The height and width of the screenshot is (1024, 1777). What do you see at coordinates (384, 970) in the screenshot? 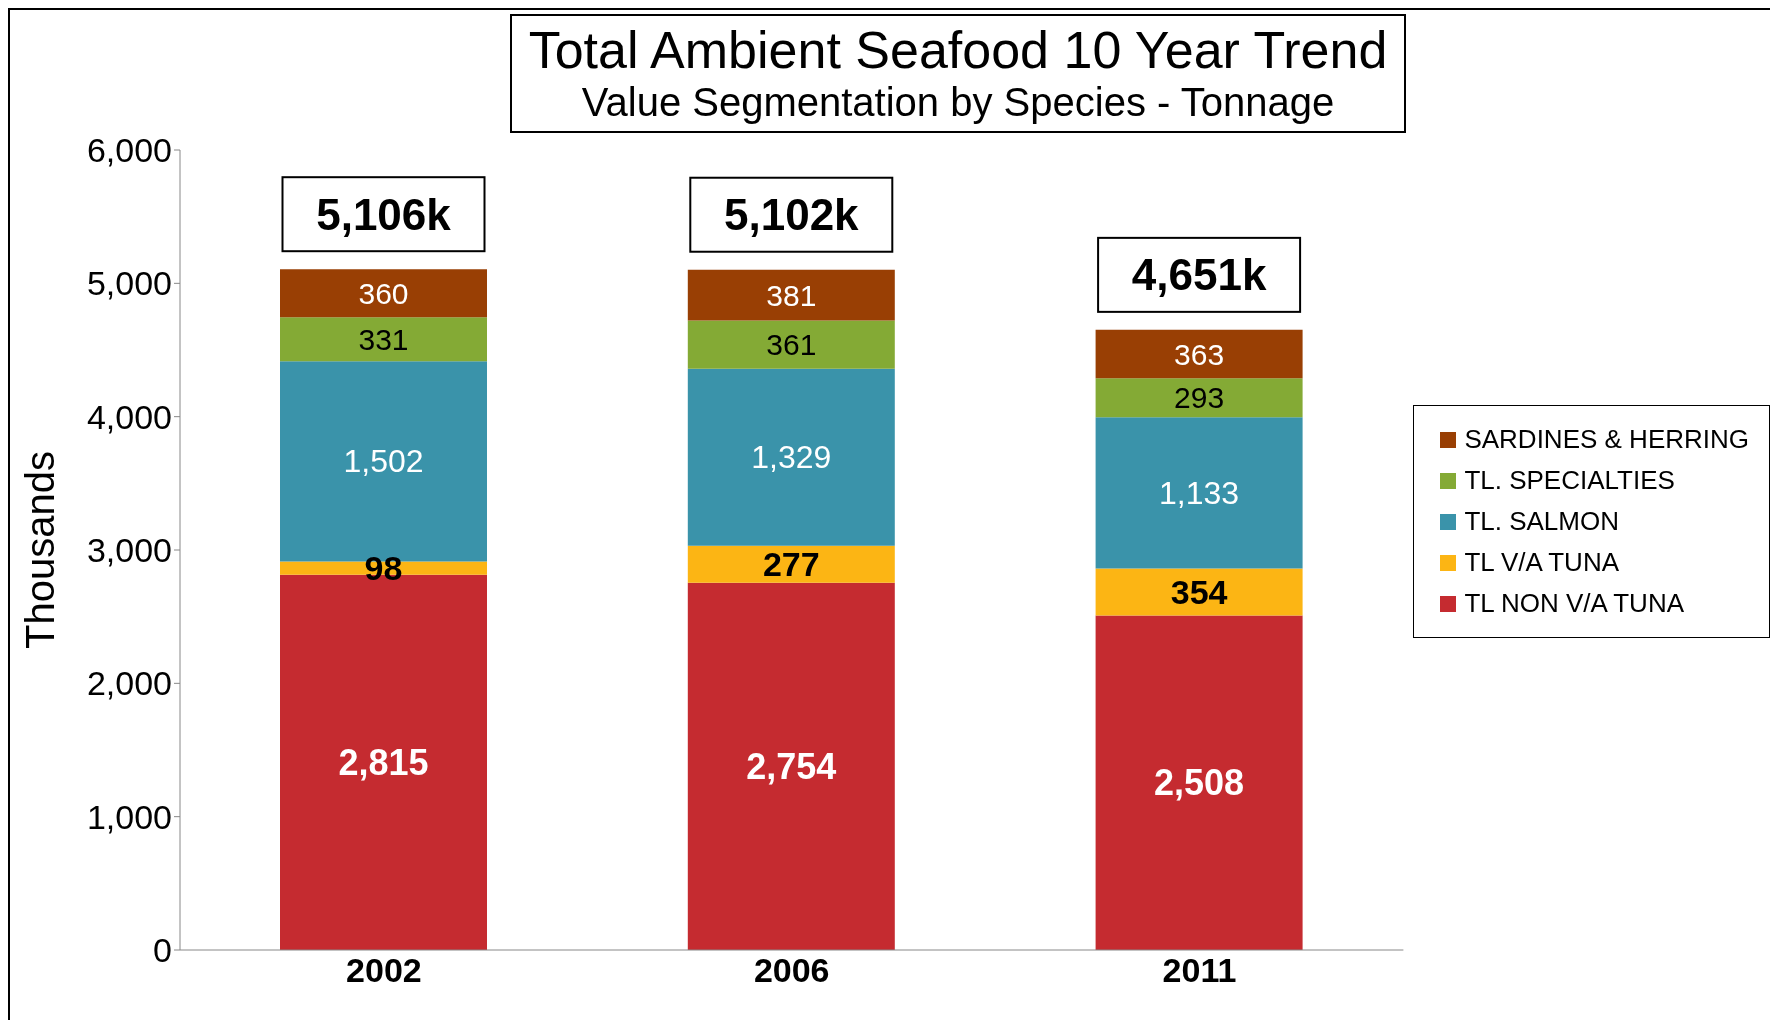
I see `x-tick-label: 2002` at bounding box center [384, 970].